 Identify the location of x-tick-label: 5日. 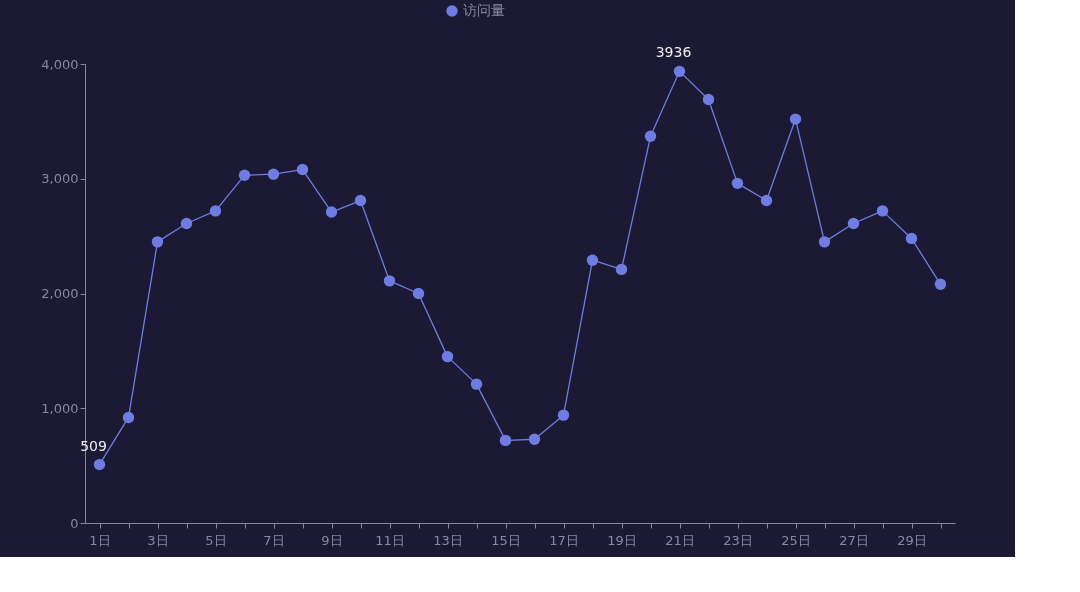
(216, 540).